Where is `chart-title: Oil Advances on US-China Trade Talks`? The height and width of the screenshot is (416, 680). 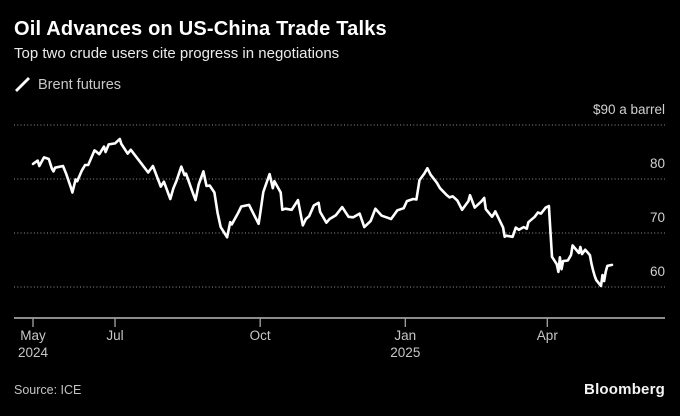 chart-title: Oil Advances on US-China Trade Talks is located at coordinates (200, 29).